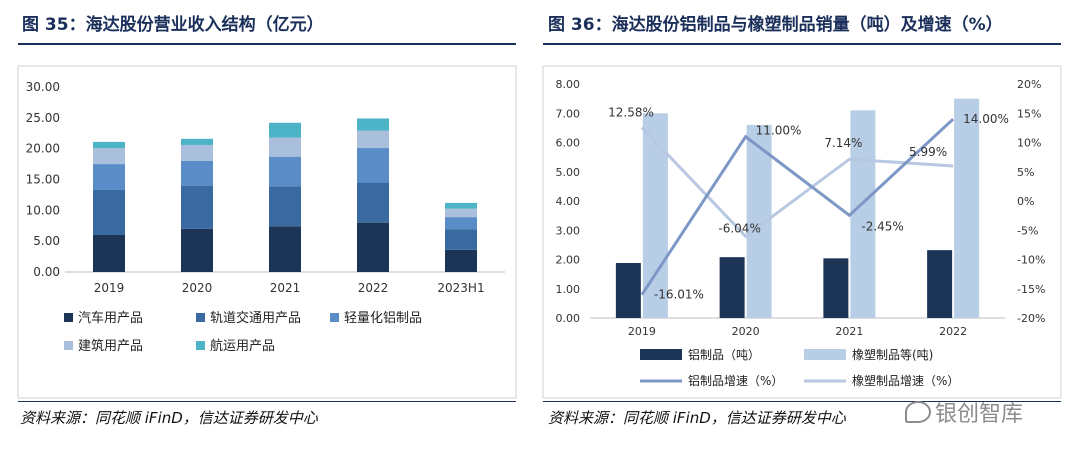 This screenshot has width=1080, height=461. What do you see at coordinates (46, 272) in the screenshot?
I see `left-y-tick-label: 0.00` at bounding box center [46, 272].